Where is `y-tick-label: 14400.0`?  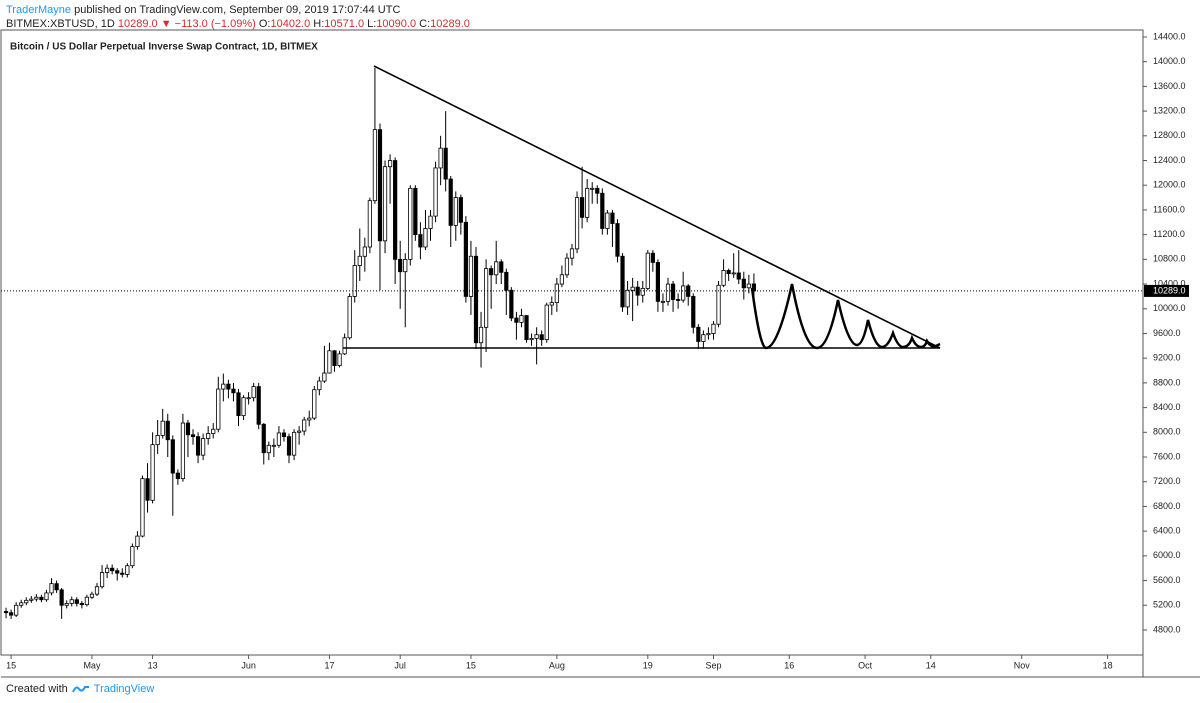
y-tick-label: 14400.0 is located at coordinates (1169, 36).